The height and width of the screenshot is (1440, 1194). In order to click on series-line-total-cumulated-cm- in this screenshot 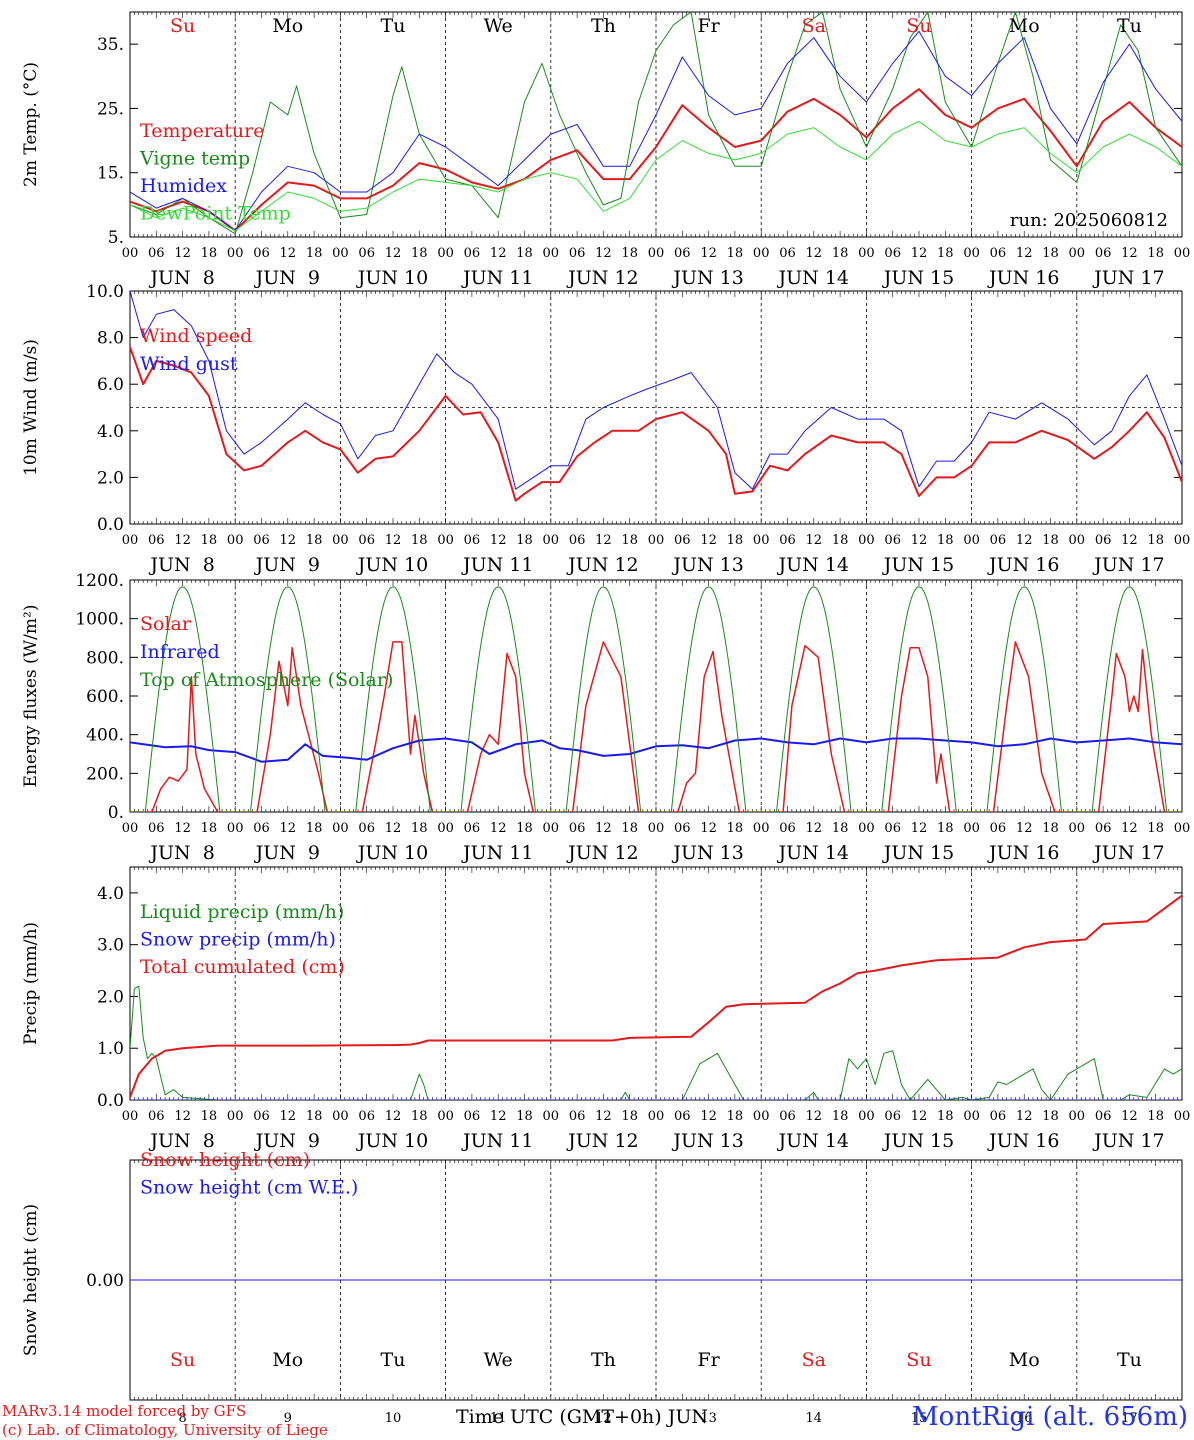, I will do `click(656, 996)`.